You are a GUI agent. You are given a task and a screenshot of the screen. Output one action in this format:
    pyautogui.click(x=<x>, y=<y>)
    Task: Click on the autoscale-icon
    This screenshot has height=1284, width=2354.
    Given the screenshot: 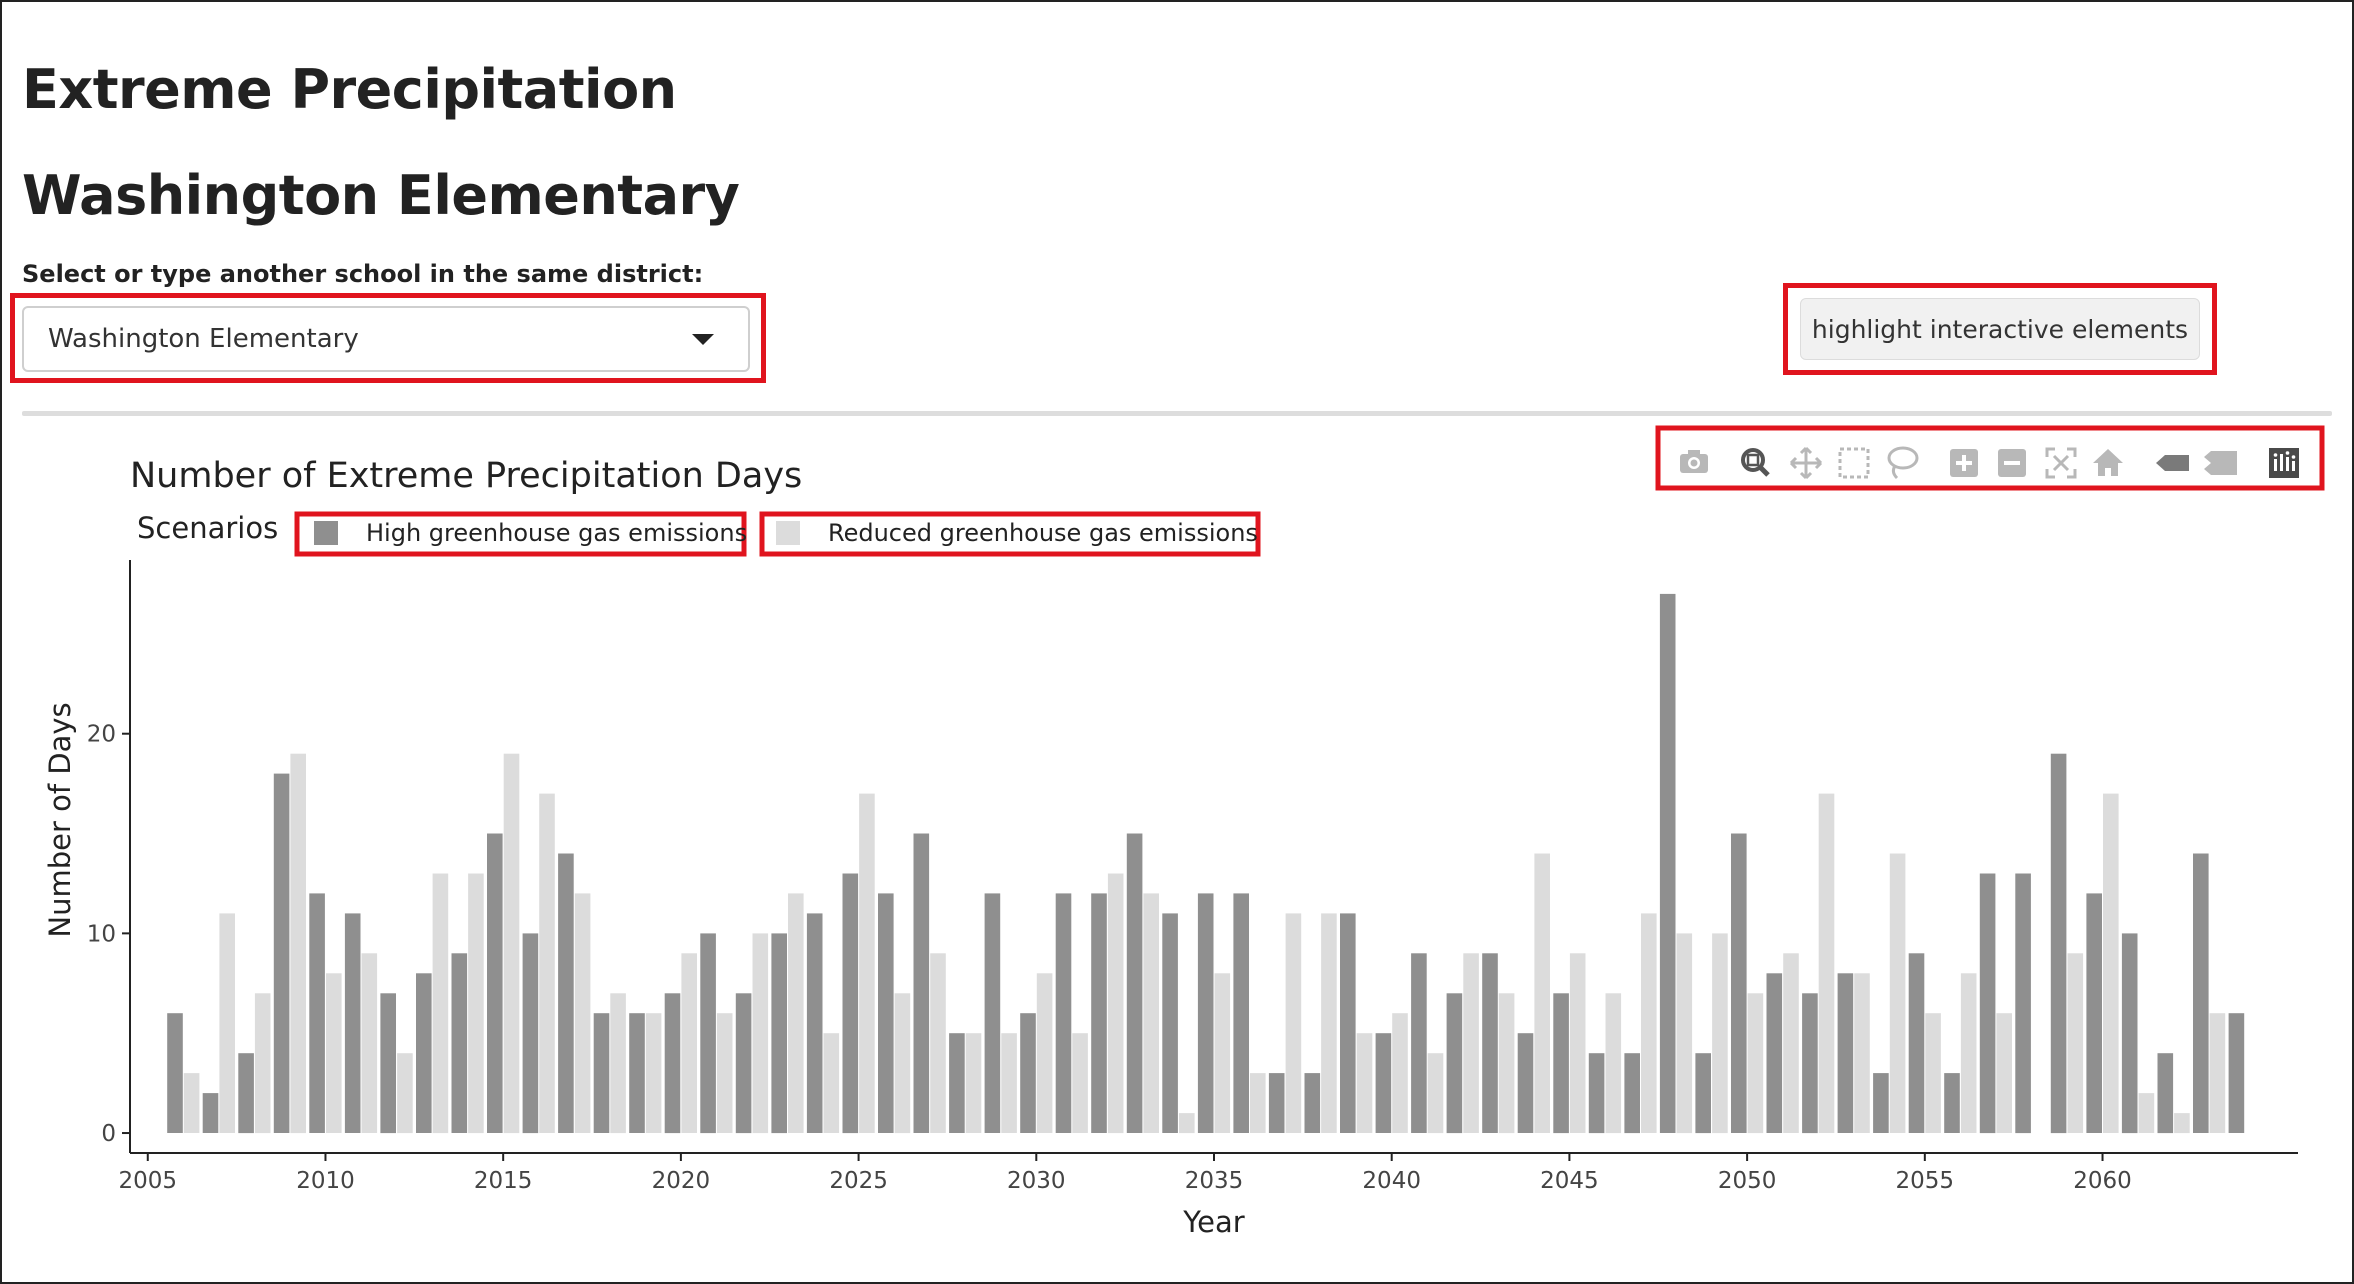 What is the action you would take?
    pyautogui.click(x=2061, y=463)
    